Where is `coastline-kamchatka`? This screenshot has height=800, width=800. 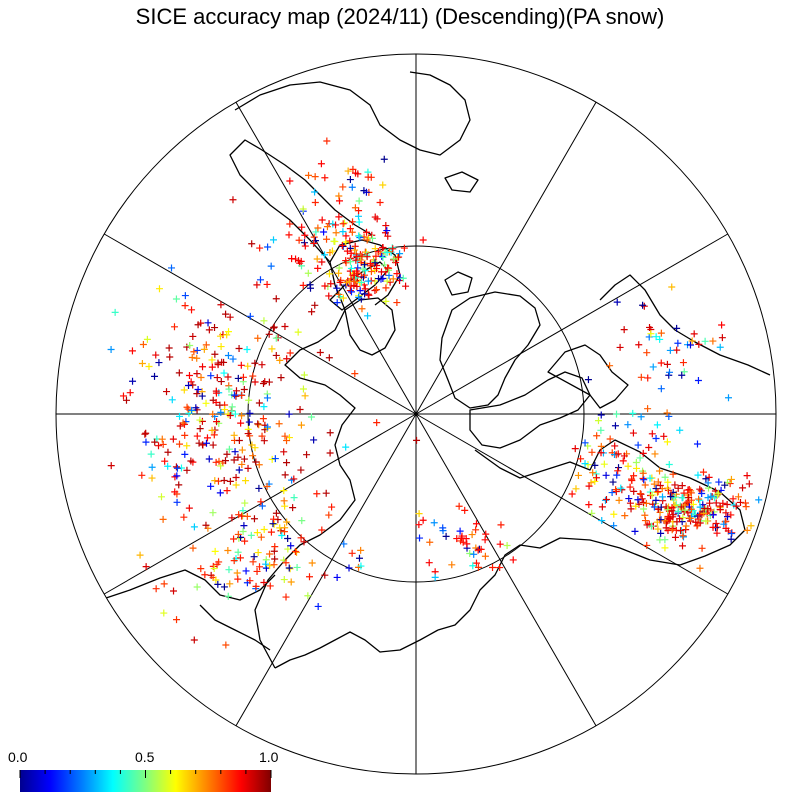
coastline-kamchatka is located at coordinates (187, 585).